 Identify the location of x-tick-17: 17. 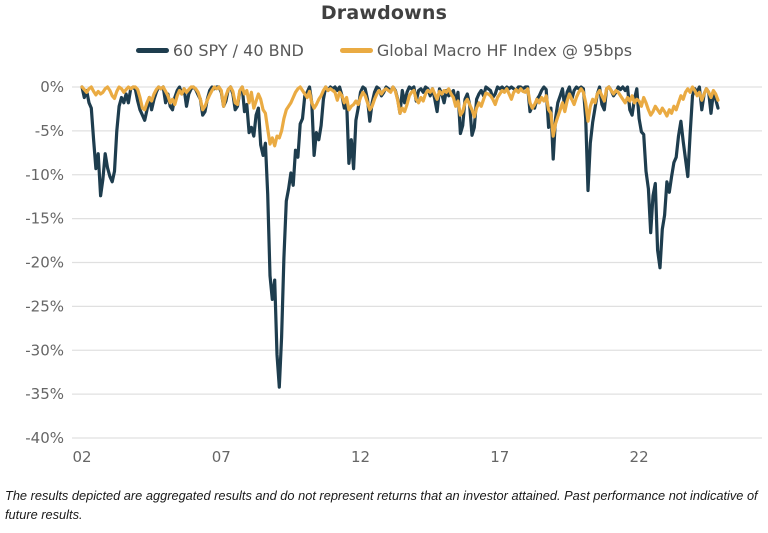
(499, 457).